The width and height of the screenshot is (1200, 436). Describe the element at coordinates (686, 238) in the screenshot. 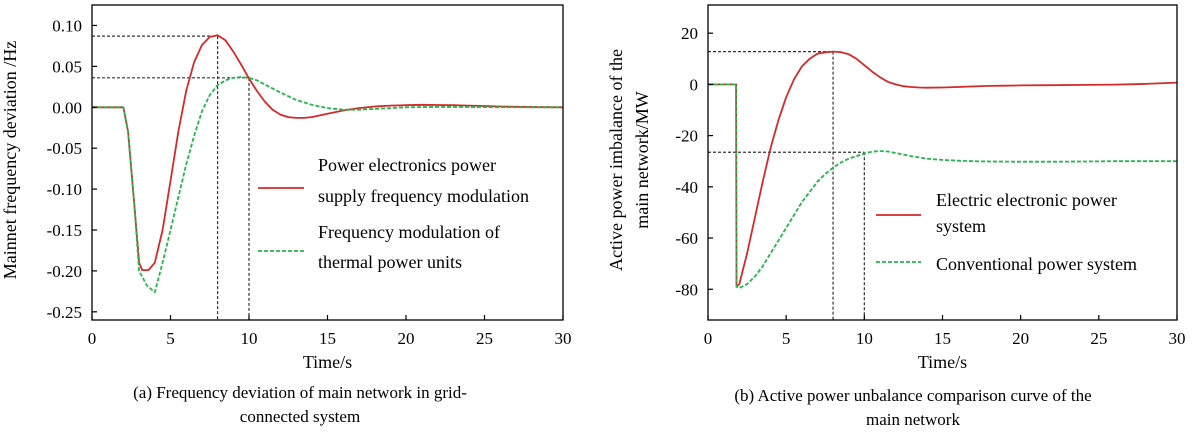

I see `y-tick-label: -60` at that location.